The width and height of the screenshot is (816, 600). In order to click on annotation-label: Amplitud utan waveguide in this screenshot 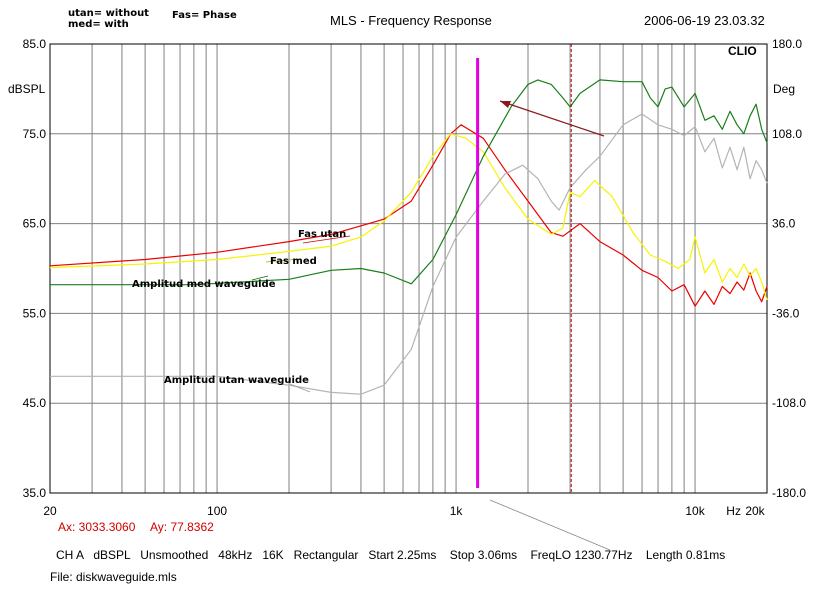, I will do `click(236, 380)`.